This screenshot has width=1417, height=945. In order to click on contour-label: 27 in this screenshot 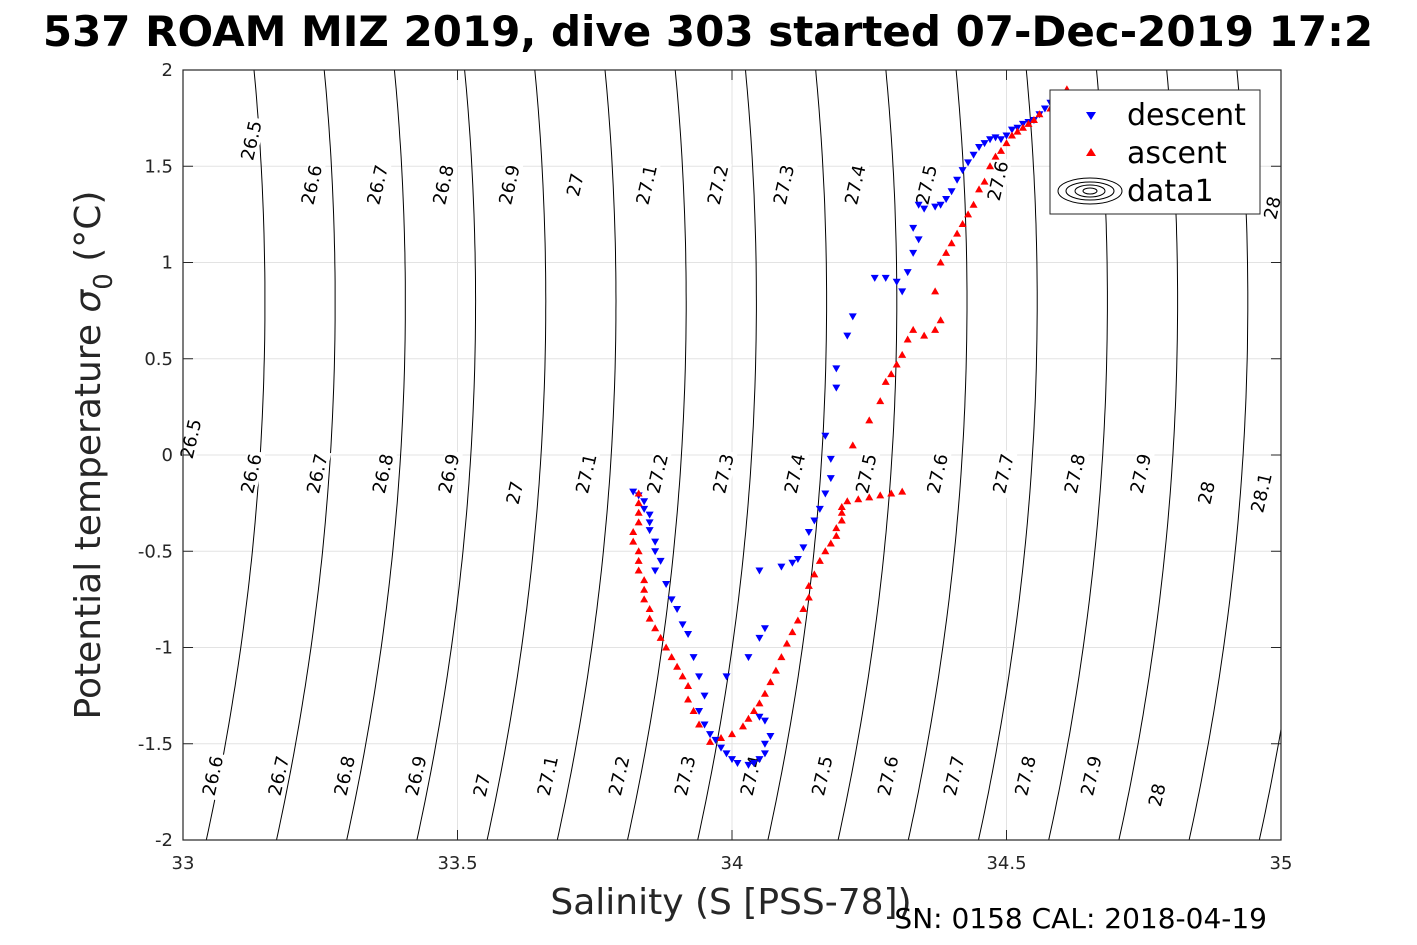, I will do `click(516, 492)`.